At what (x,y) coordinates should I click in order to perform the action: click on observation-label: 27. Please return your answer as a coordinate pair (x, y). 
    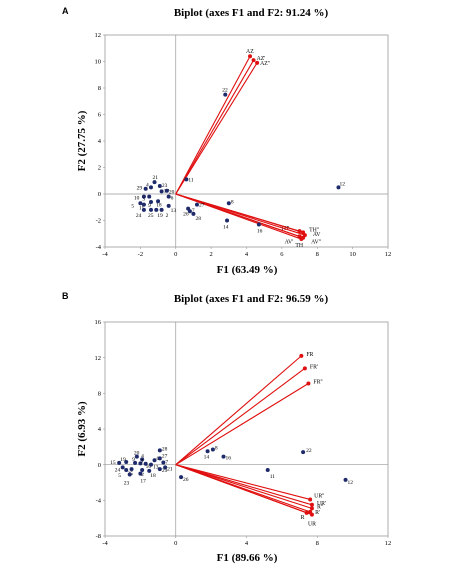
    Looking at the image, I should click on (202, 206).